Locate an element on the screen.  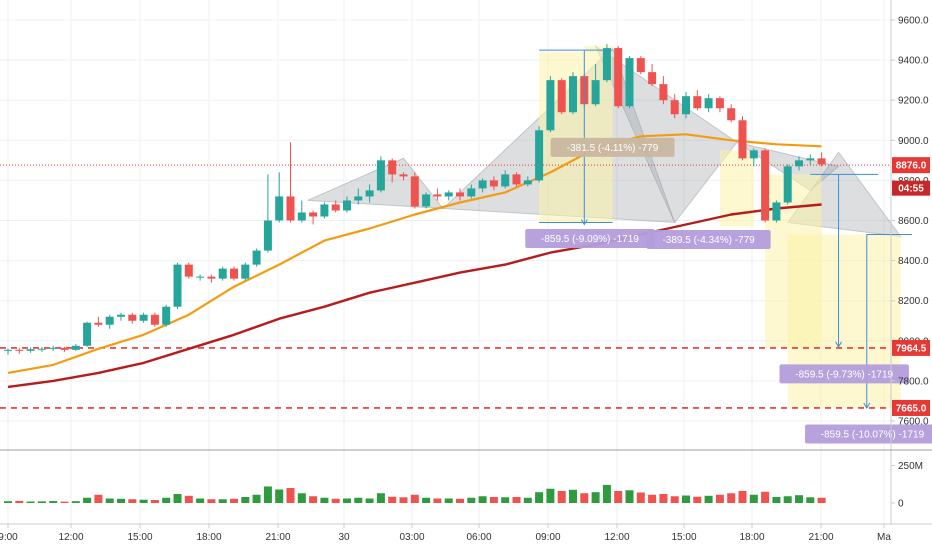
level-price-tag-box is located at coordinates (911, 407).